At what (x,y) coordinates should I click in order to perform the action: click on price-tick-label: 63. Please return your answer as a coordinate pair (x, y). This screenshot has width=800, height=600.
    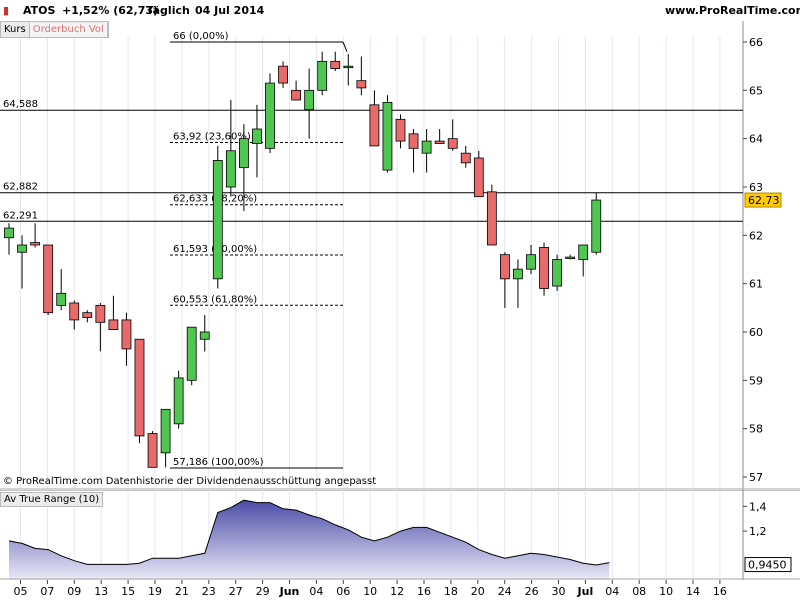
    Looking at the image, I should click on (756, 187).